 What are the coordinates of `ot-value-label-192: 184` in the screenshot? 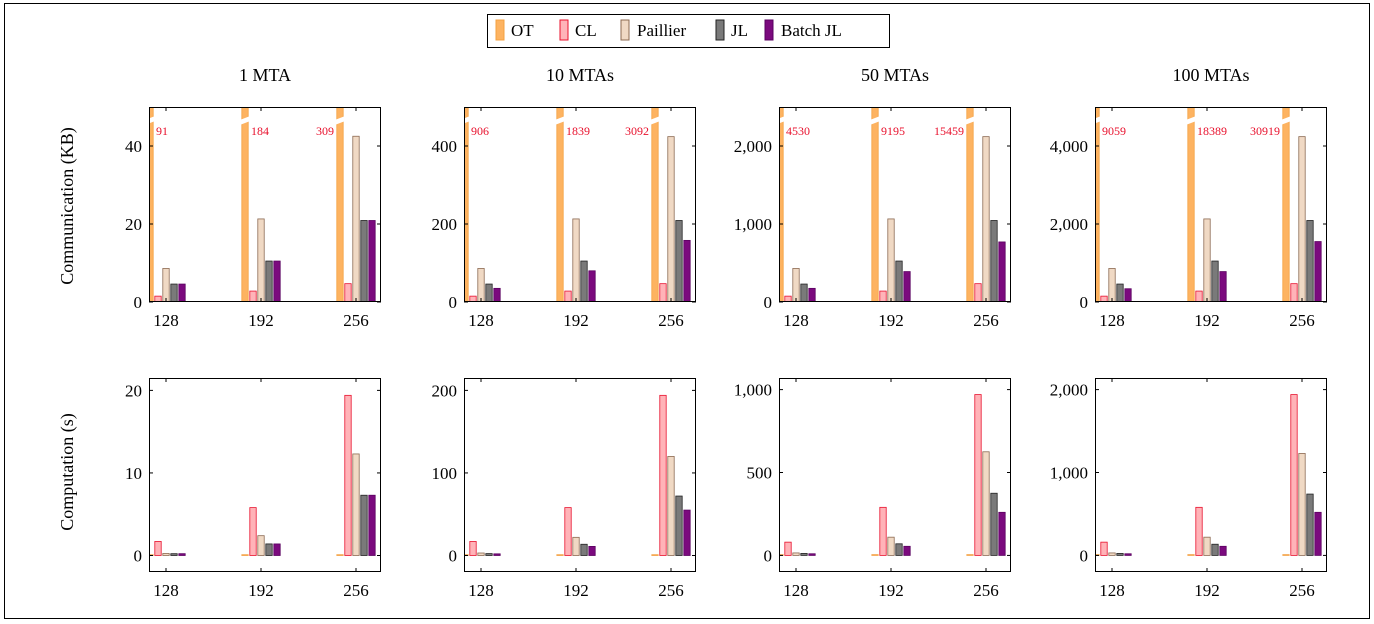 It's located at (260, 131).